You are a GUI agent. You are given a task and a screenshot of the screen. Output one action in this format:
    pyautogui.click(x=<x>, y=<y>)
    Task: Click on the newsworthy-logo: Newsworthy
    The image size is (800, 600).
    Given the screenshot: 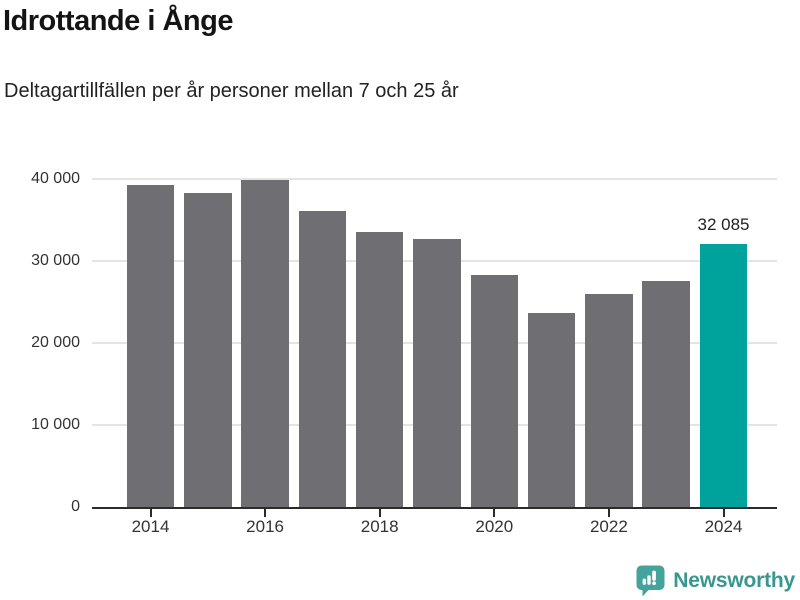 What is the action you would take?
    pyautogui.click(x=715, y=581)
    